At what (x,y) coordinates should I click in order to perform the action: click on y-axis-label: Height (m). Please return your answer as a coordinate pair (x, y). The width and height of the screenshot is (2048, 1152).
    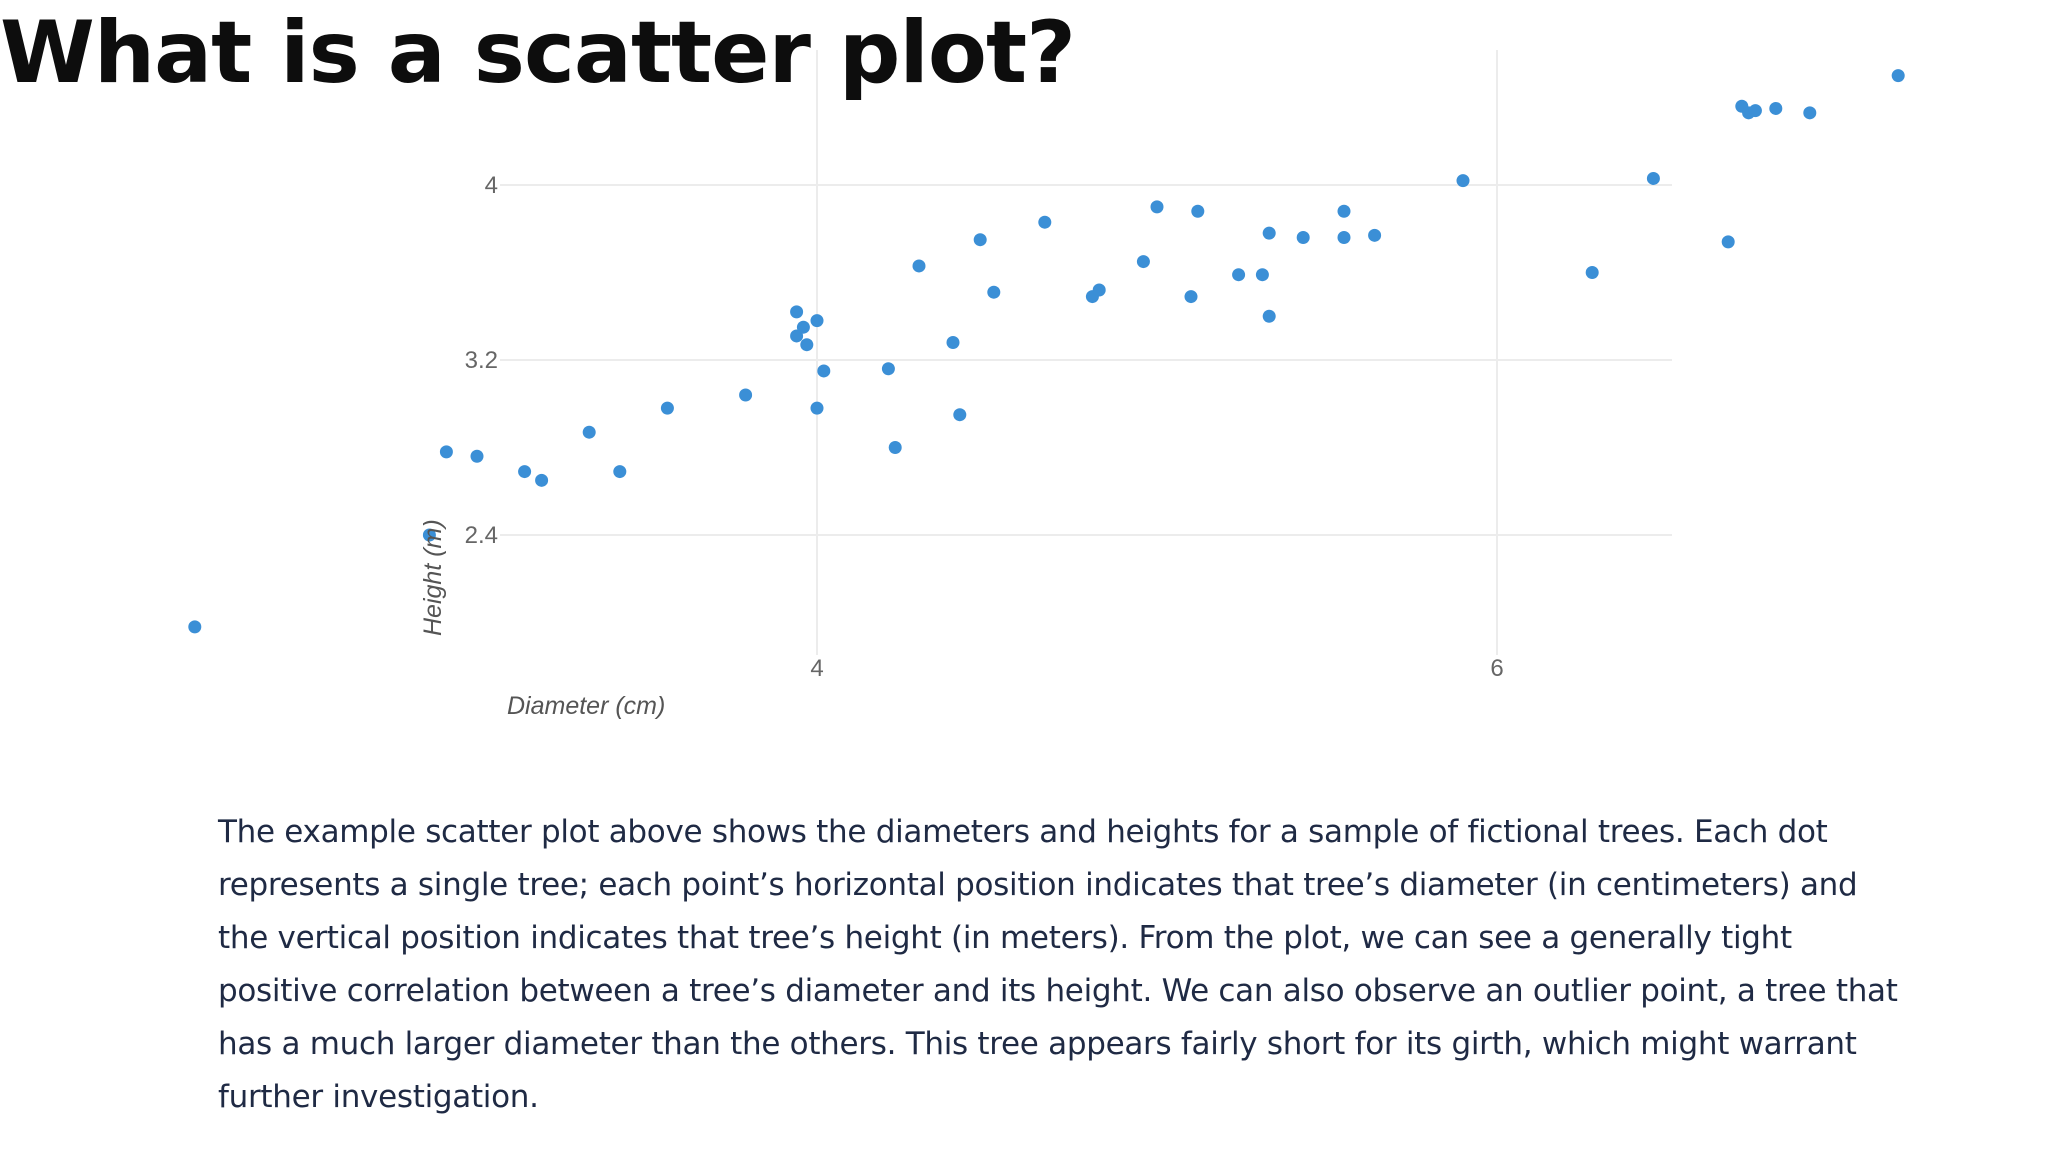
    Looking at the image, I should click on (433, 577).